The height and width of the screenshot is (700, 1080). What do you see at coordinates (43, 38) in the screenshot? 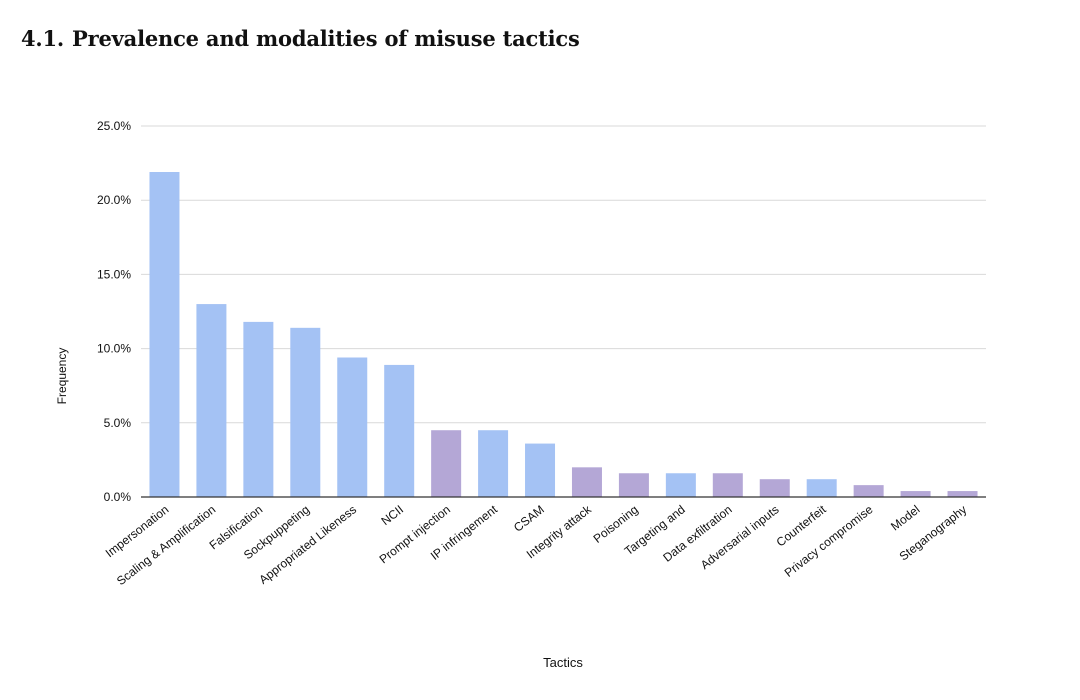
I see `section-number: 4.1.` at bounding box center [43, 38].